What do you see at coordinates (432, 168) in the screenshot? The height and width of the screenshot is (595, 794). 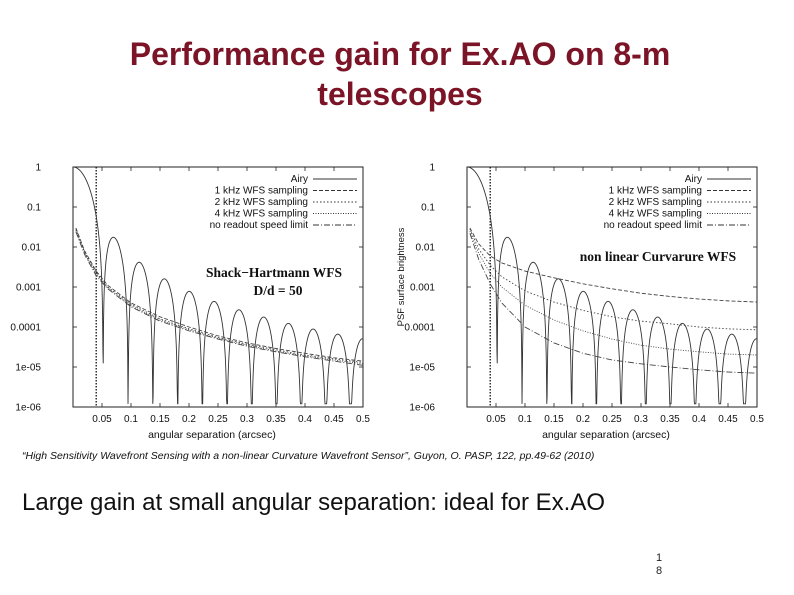 I see `p1-ytick-label: 1` at bounding box center [432, 168].